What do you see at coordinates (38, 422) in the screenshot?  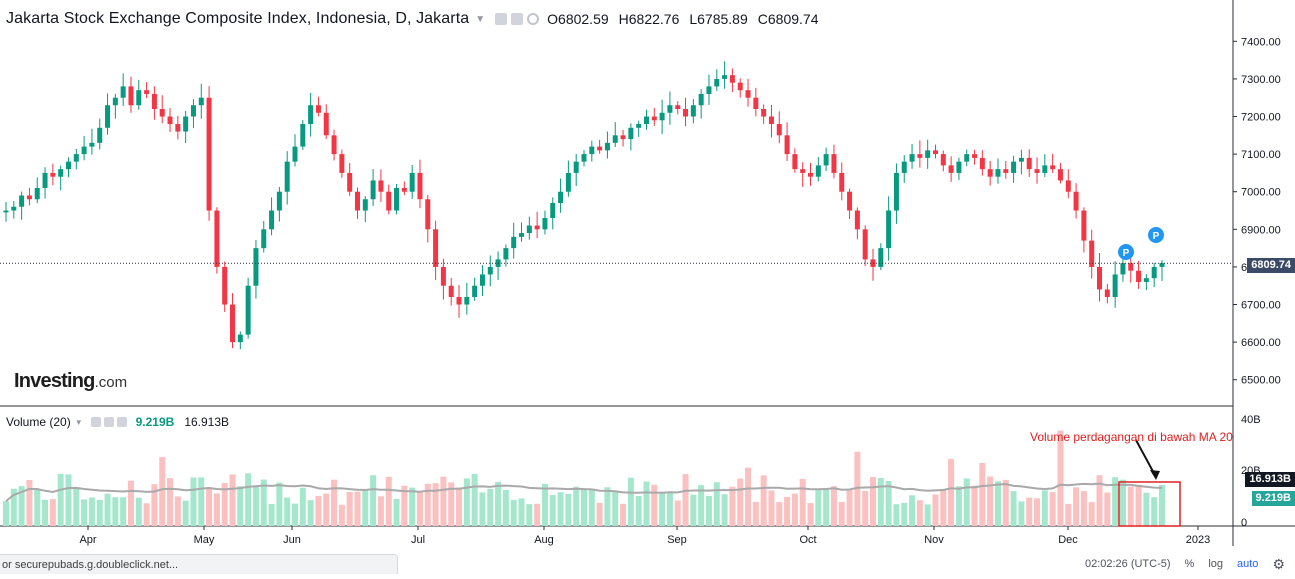 I see `volume-label: Volume (20)` at bounding box center [38, 422].